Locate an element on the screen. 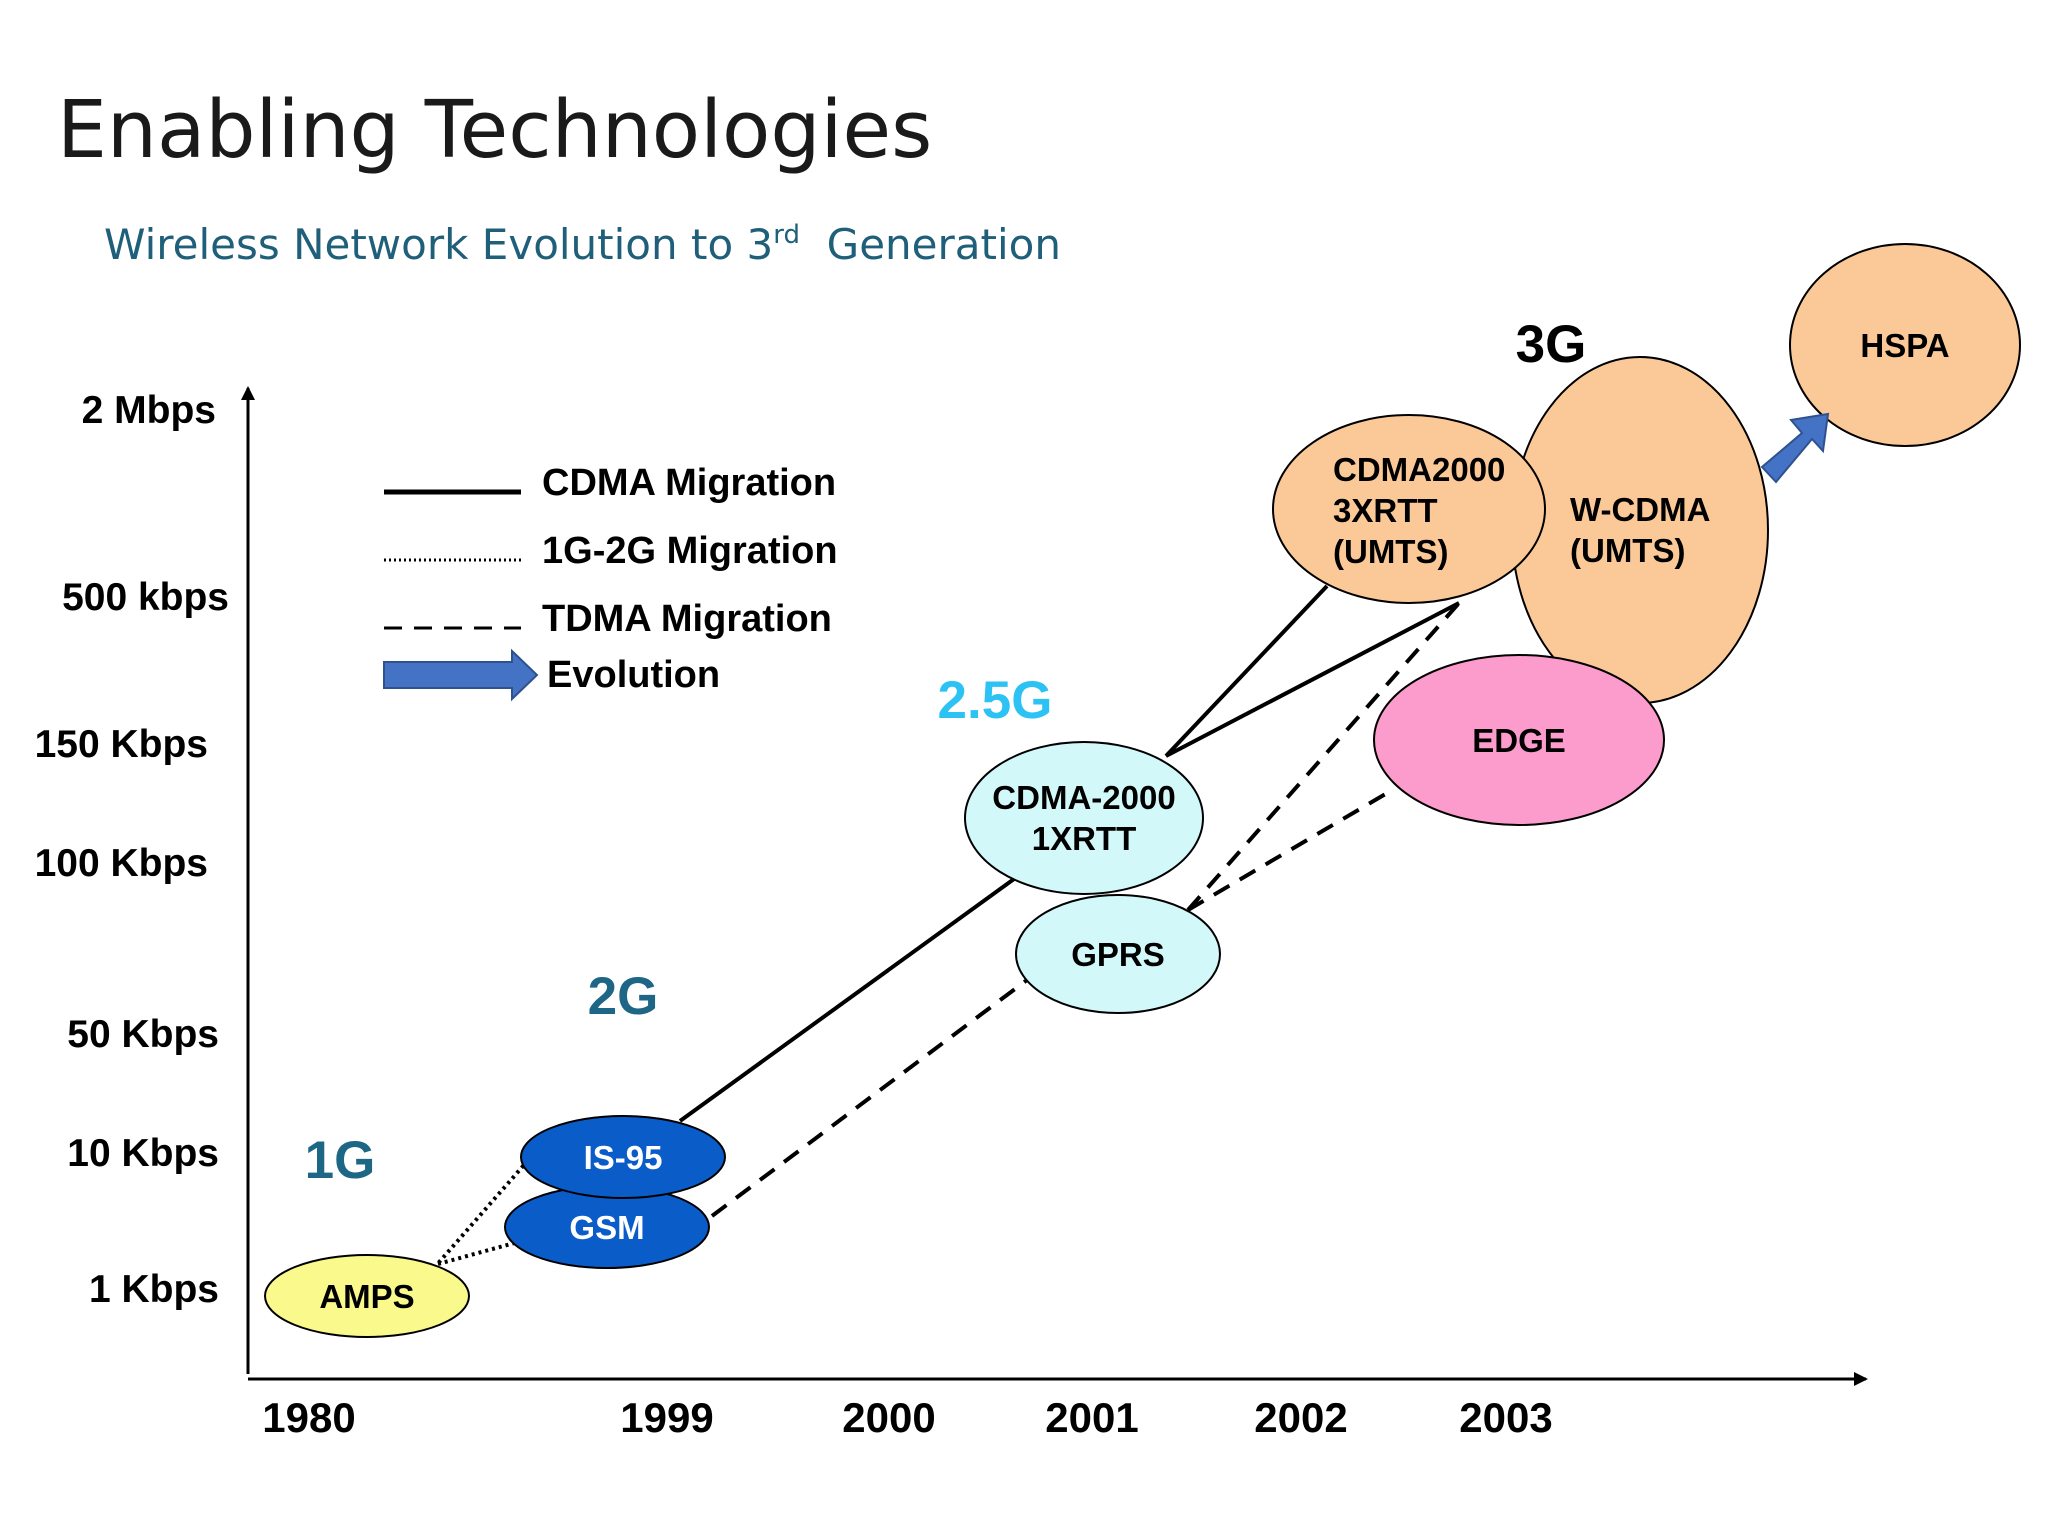  node-edge-label: EDGE is located at coordinates (1519, 740).